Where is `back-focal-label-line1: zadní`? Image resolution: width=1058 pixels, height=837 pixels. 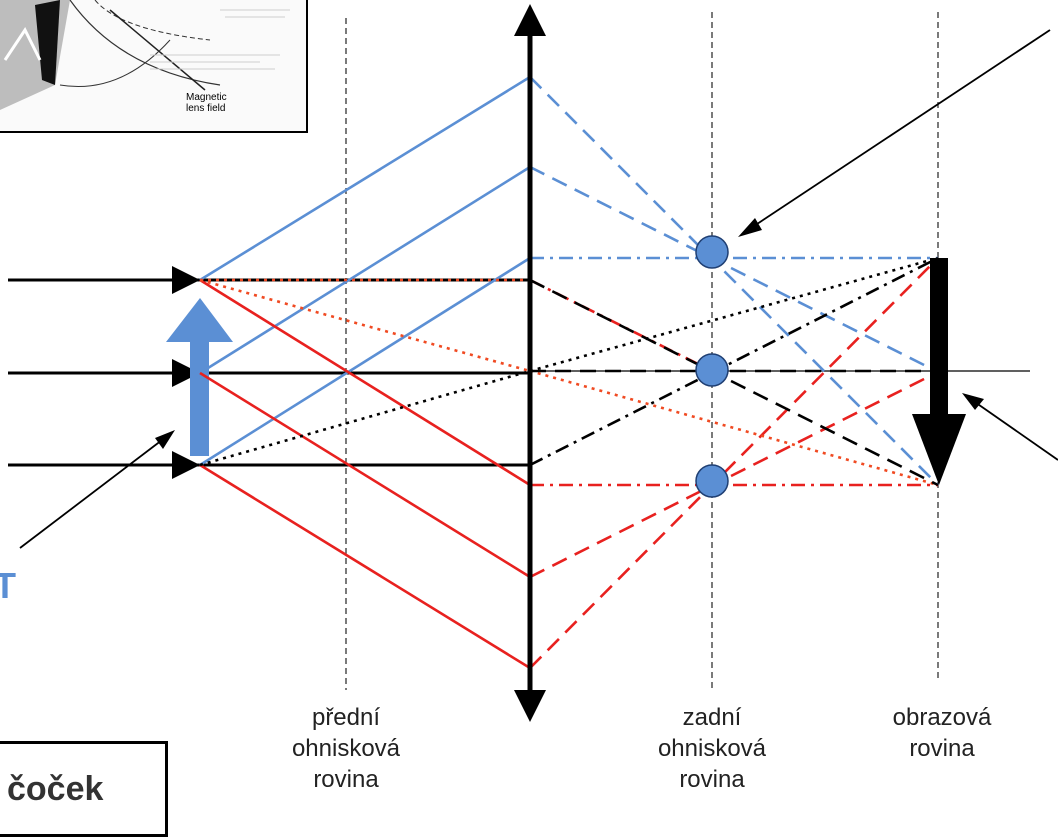 back-focal-label-line1: zadní is located at coordinates (712, 717).